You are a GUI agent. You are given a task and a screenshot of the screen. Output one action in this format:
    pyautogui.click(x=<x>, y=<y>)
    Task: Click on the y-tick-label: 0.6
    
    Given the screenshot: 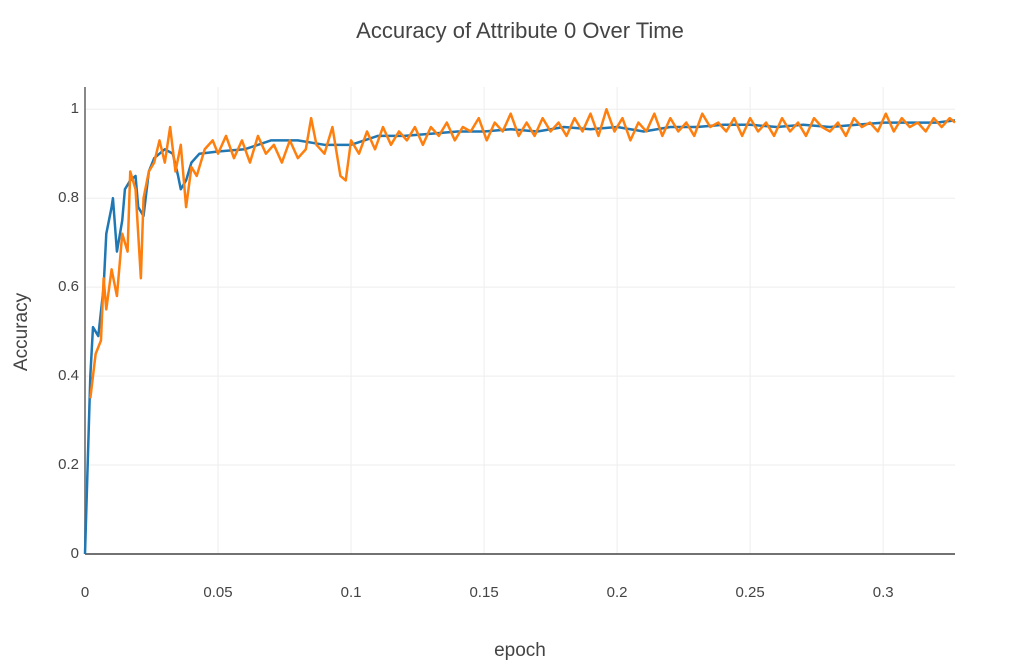 What is the action you would take?
    pyautogui.click(x=68, y=286)
    